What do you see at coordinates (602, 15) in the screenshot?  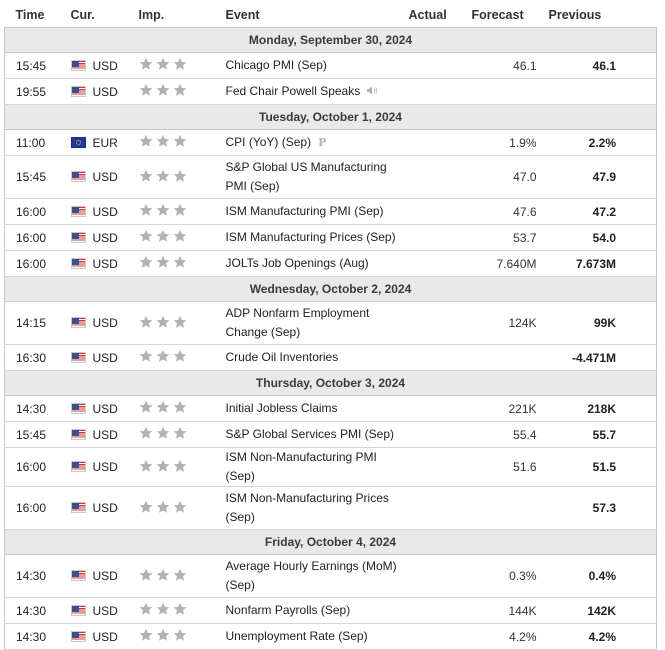 I see `column-header-previous: Previous` at bounding box center [602, 15].